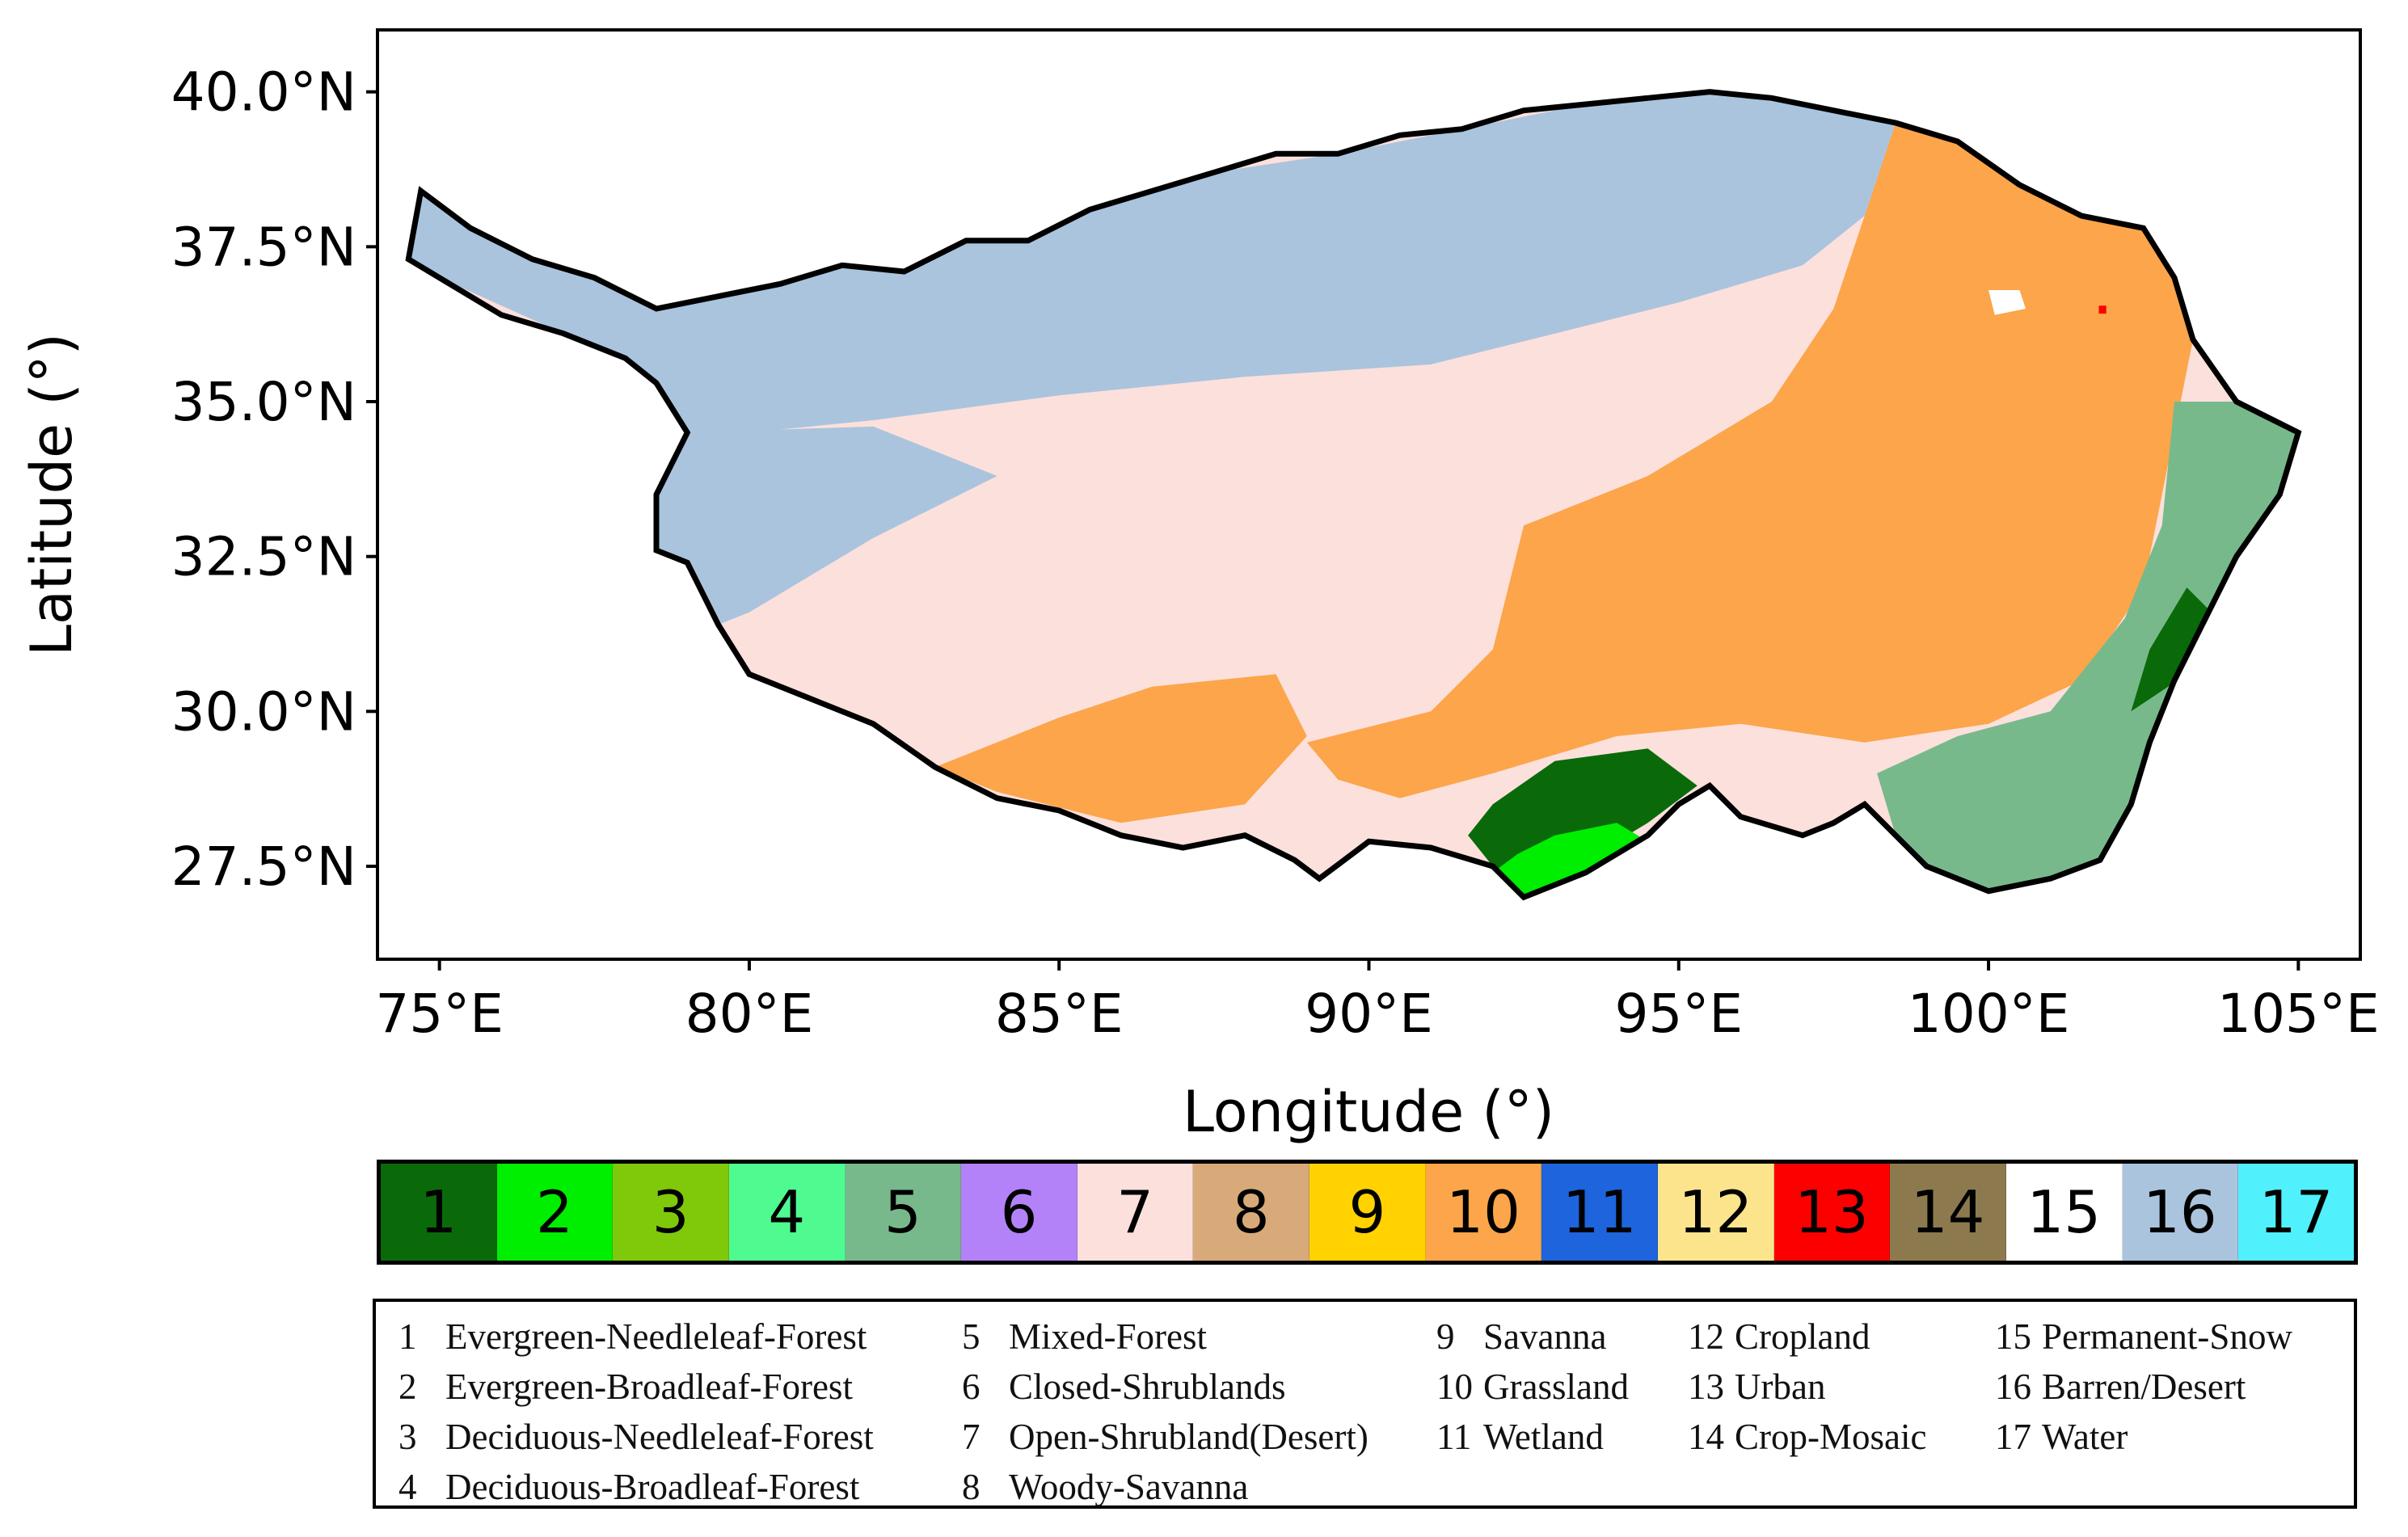  What do you see at coordinates (2143, 1437) in the screenshot?
I see `legend-item: 17 Water` at bounding box center [2143, 1437].